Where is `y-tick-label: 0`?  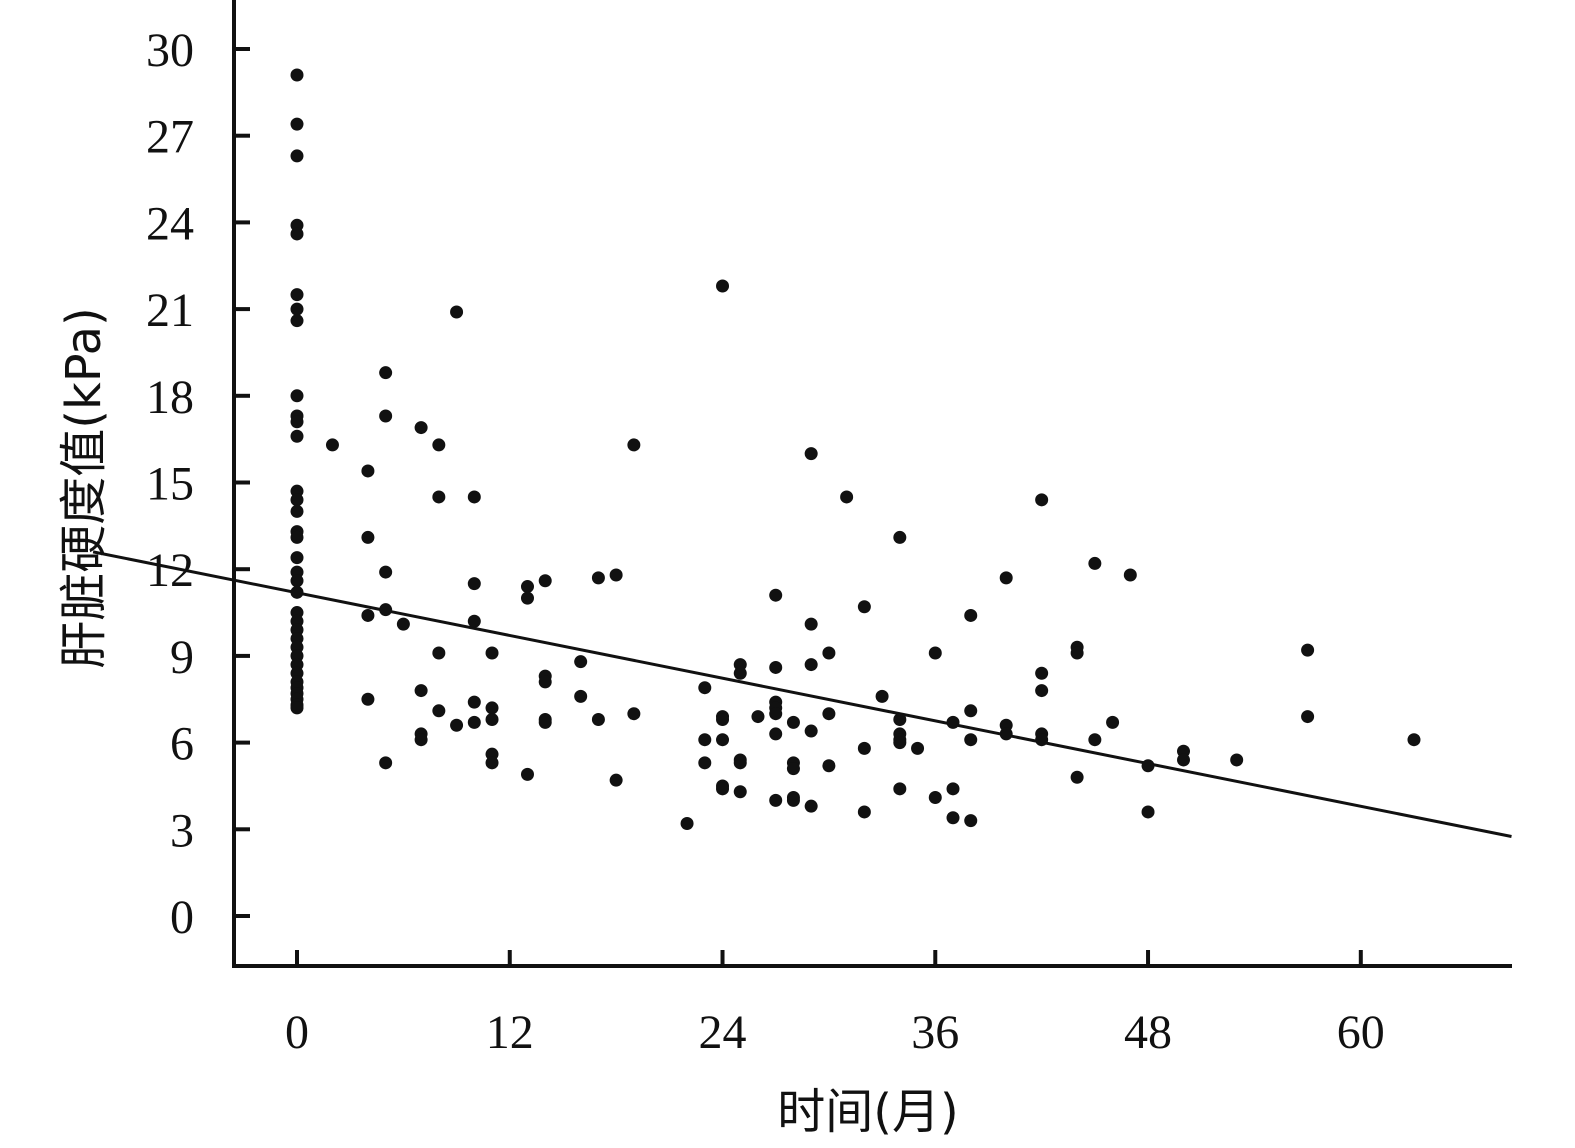 y-tick-label: 0 is located at coordinates (182, 917).